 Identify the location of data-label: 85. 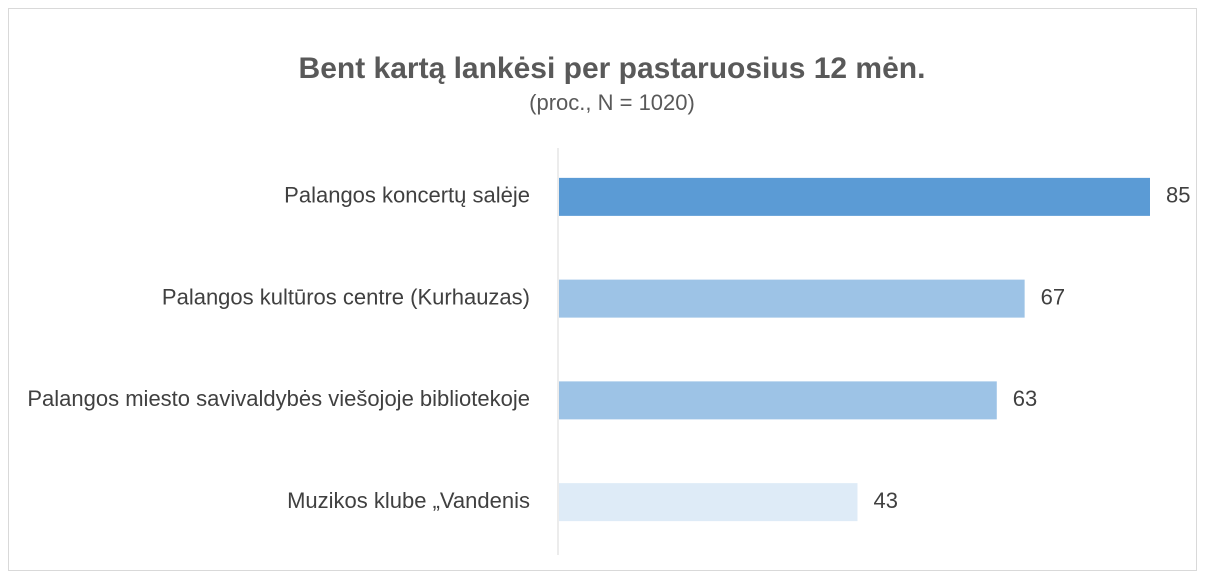
(1178, 195).